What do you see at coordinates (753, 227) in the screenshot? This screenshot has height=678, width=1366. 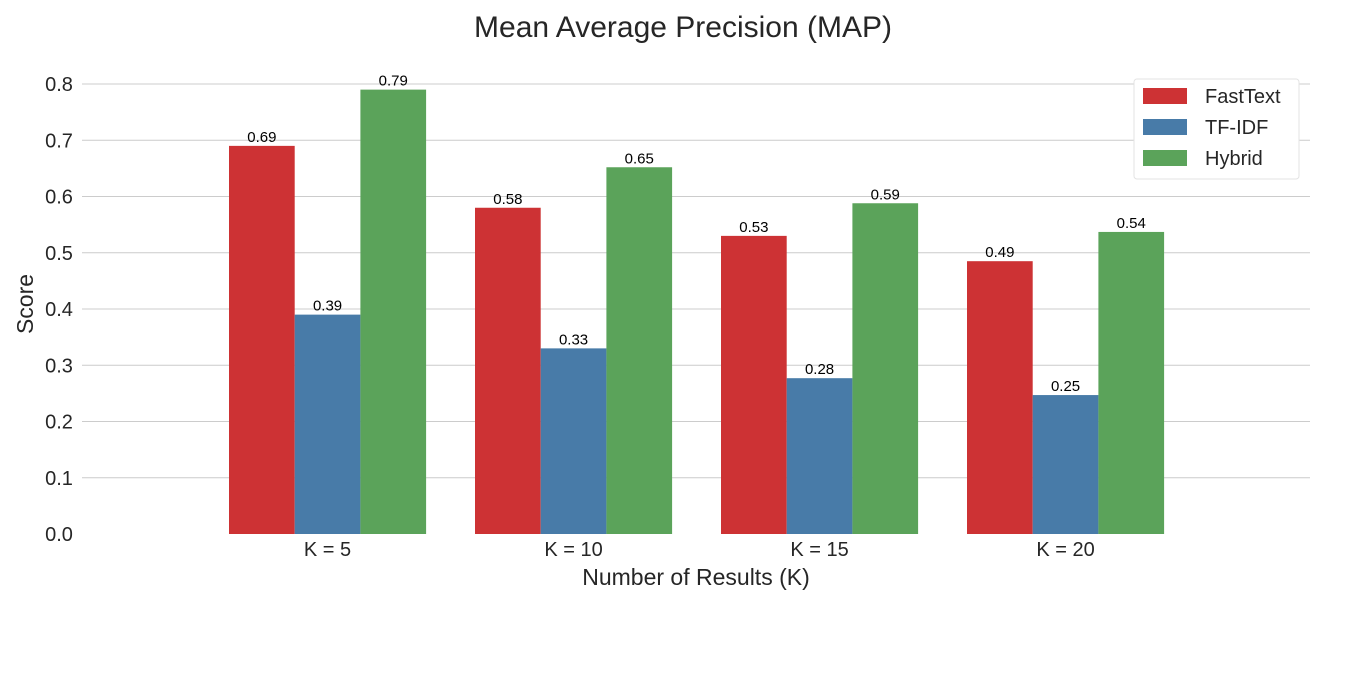 I see `bar-value-label: 0.53` at bounding box center [753, 227].